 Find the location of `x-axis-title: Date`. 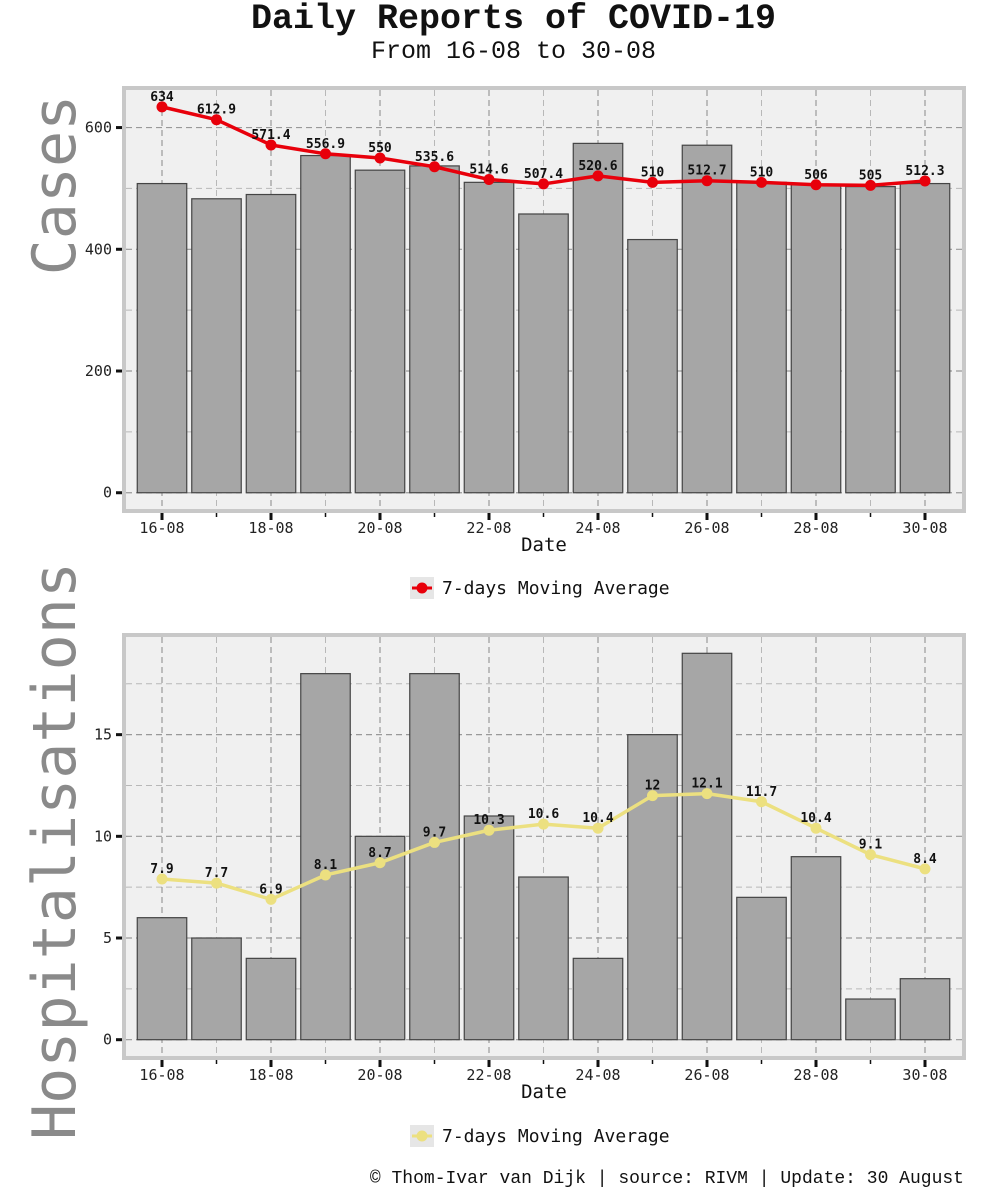

x-axis-title: Date is located at coordinates (544, 545).